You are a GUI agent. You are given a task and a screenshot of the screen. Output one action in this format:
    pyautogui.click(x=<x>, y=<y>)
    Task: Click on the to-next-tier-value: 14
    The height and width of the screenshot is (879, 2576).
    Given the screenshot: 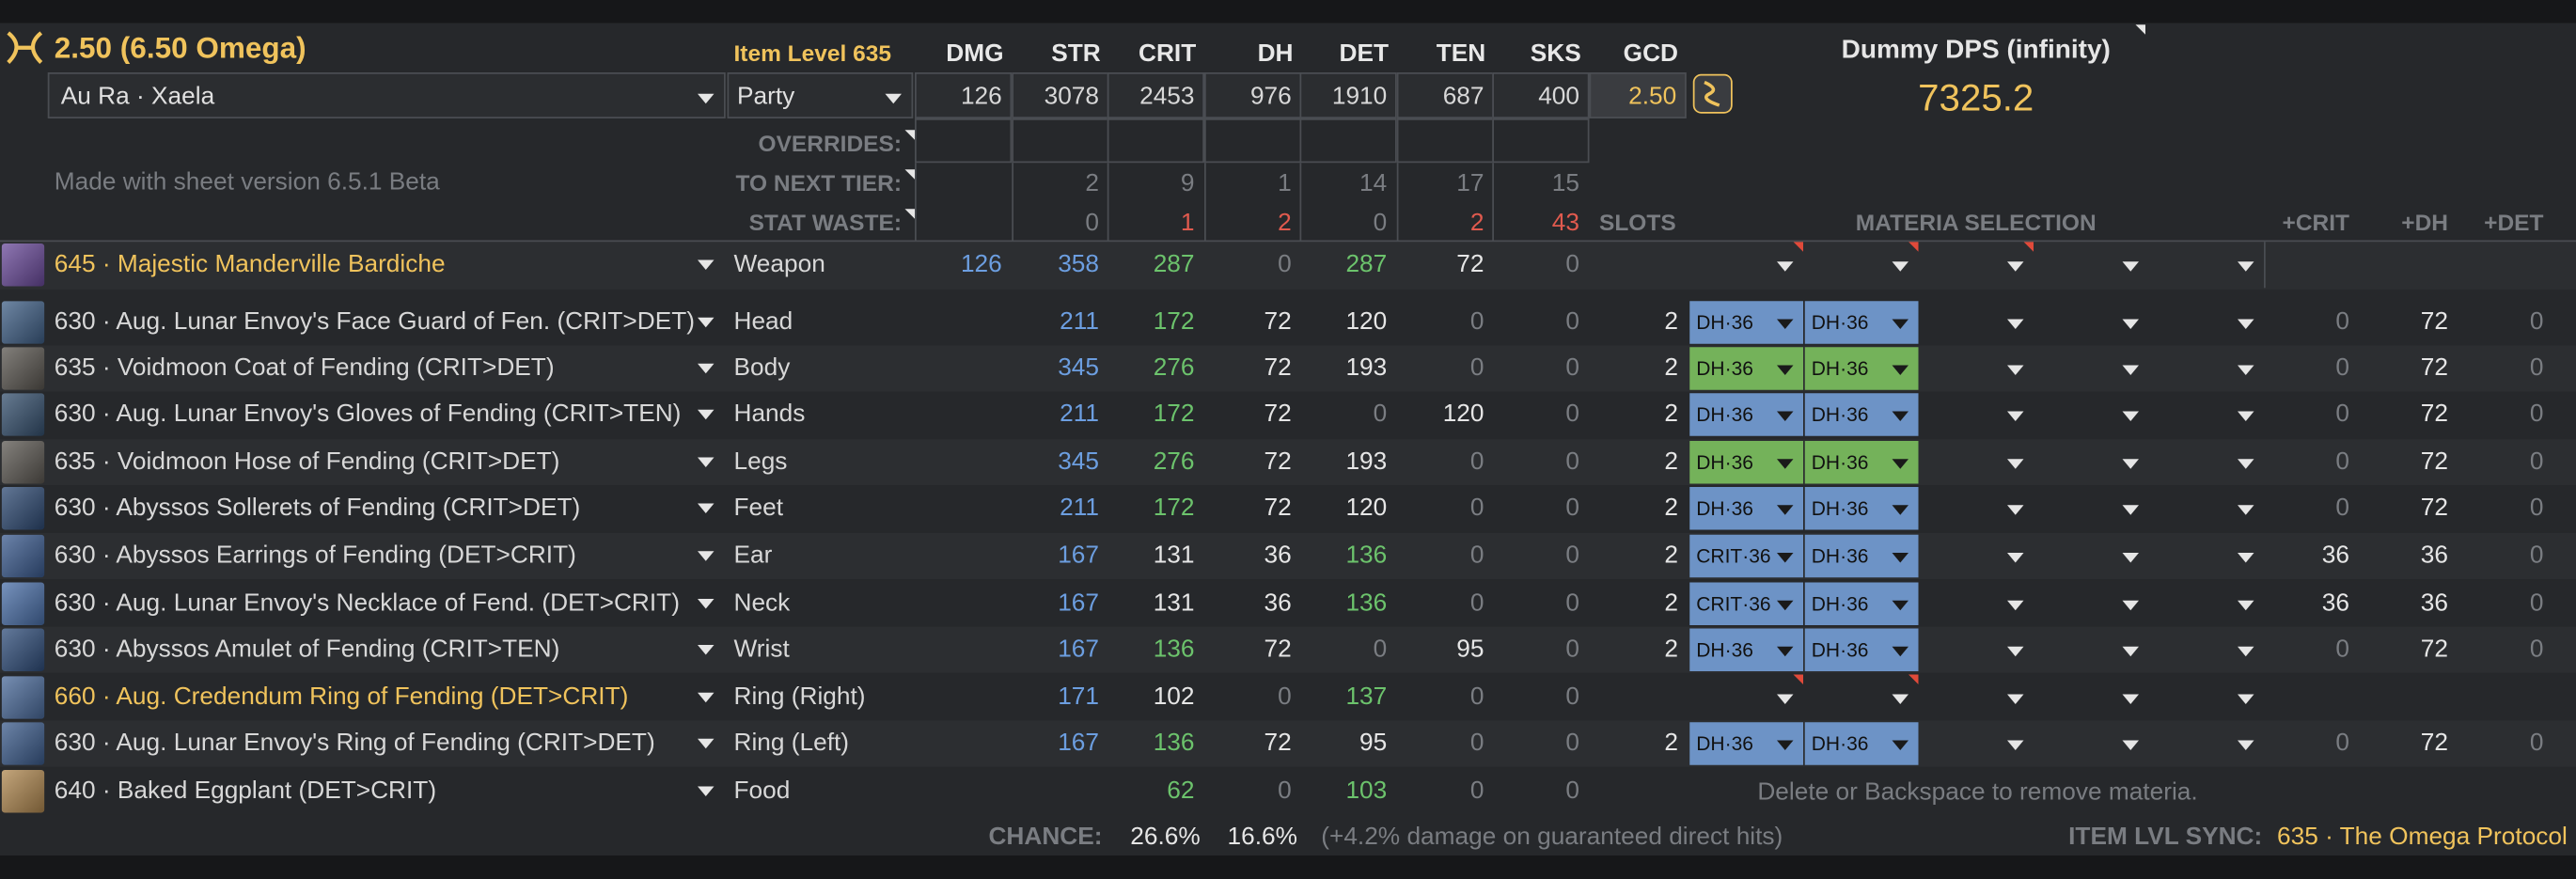 What is the action you would take?
    pyautogui.click(x=1374, y=183)
    